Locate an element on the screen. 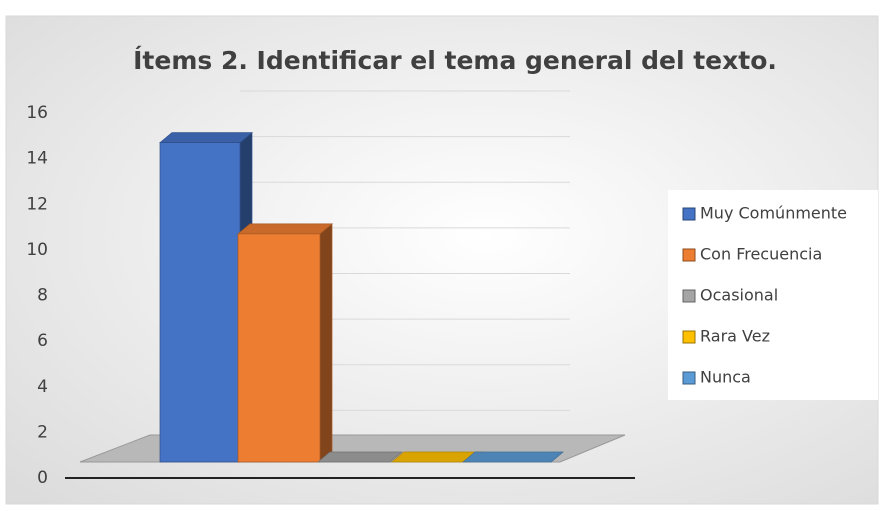 This screenshot has height=511, width=881. y-tick-label: 4 is located at coordinates (42, 387).